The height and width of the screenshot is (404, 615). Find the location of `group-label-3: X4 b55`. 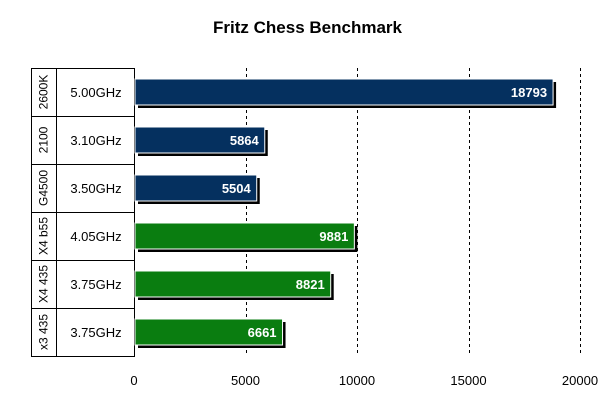

group-label-3: X4 b55 is located at coordinates (44, 236).